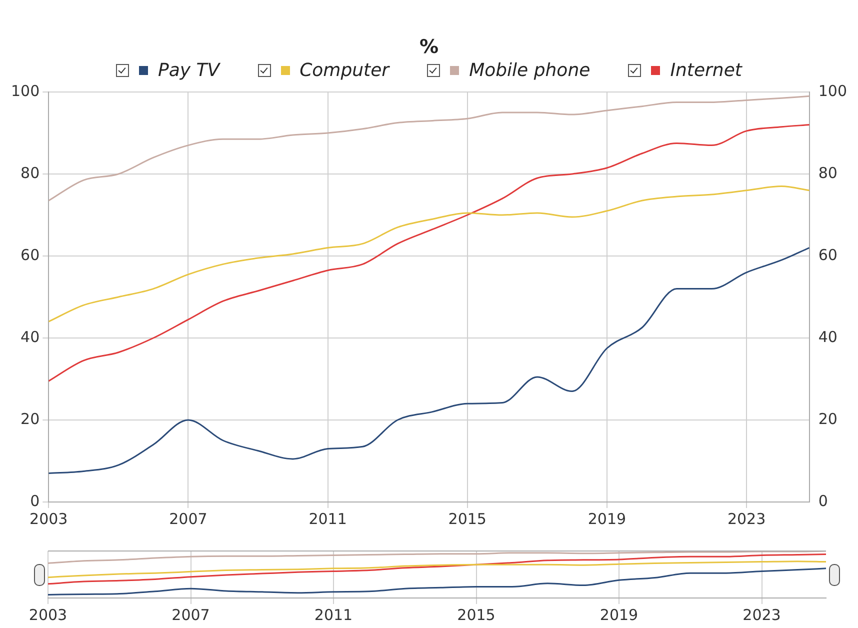  What do you see at coordinates (706, 70) in the screenshot?
I see `legend-label: Internet` at bounding box center [706, 70].